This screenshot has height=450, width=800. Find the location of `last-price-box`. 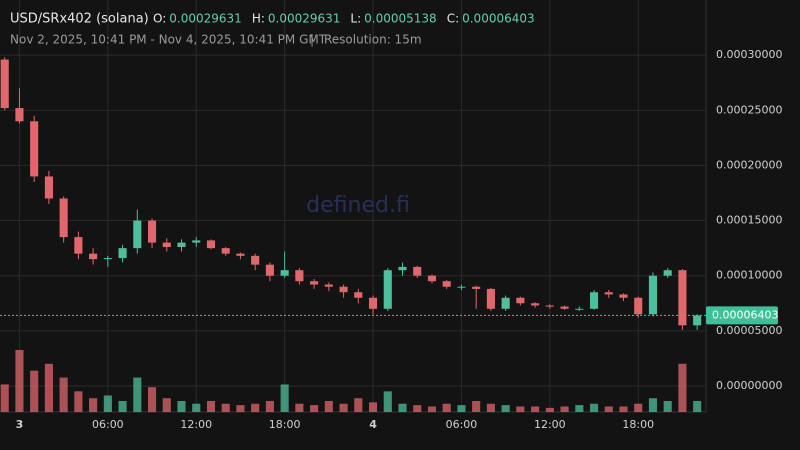

last-price-box is located at coordinates (742, 315).